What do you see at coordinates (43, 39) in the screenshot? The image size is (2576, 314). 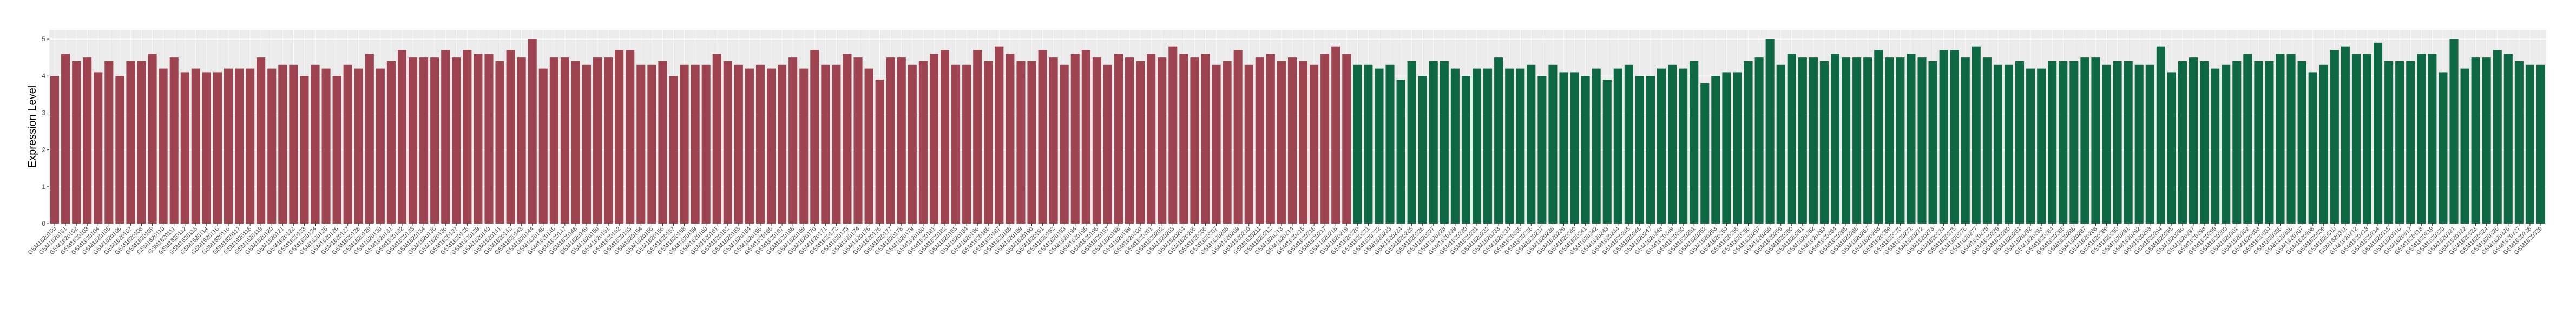 I see `y-tick-label: 5` at bounding box center [43, 39].